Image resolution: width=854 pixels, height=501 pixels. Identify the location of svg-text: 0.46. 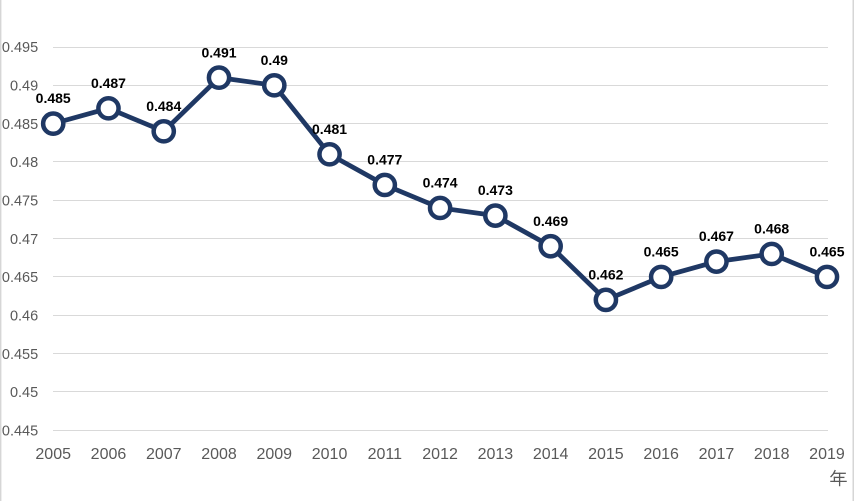
(24, 316).